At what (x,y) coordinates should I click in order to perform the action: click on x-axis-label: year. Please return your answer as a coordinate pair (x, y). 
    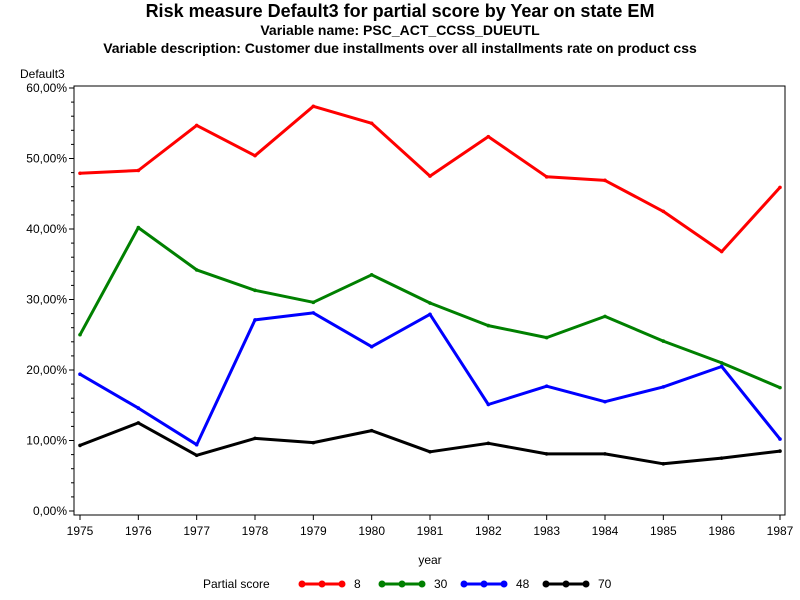
    Looking at the image, I should click on (429, 560).